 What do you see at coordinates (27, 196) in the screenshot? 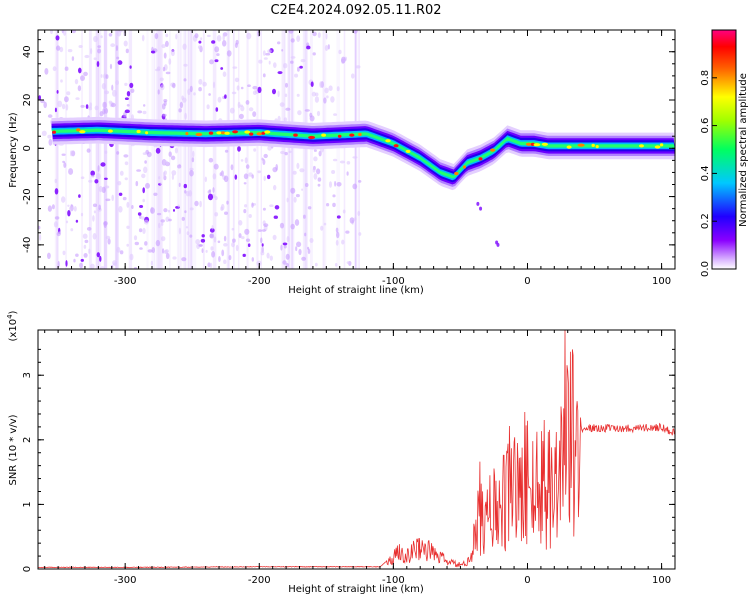
I see `y-tick-label: -20` at bounding box center [27, 196].